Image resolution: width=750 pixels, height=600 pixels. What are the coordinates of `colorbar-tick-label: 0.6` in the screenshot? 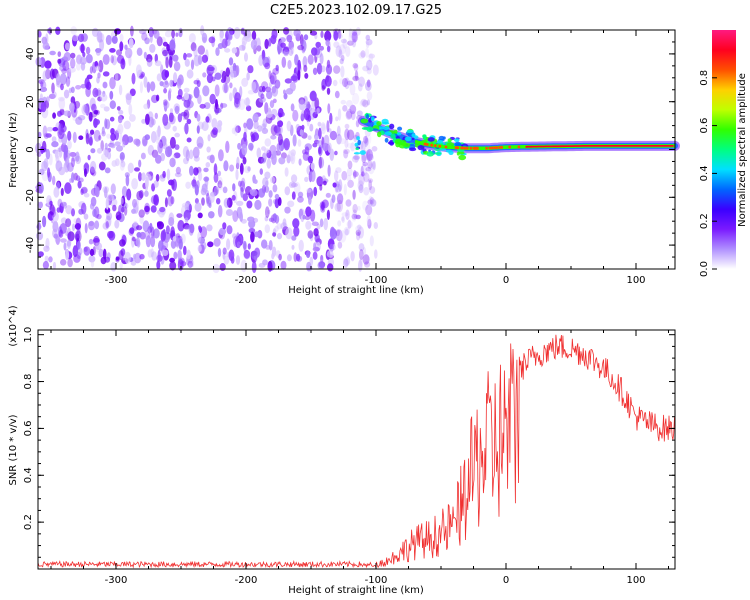 It's located at (704, 126).